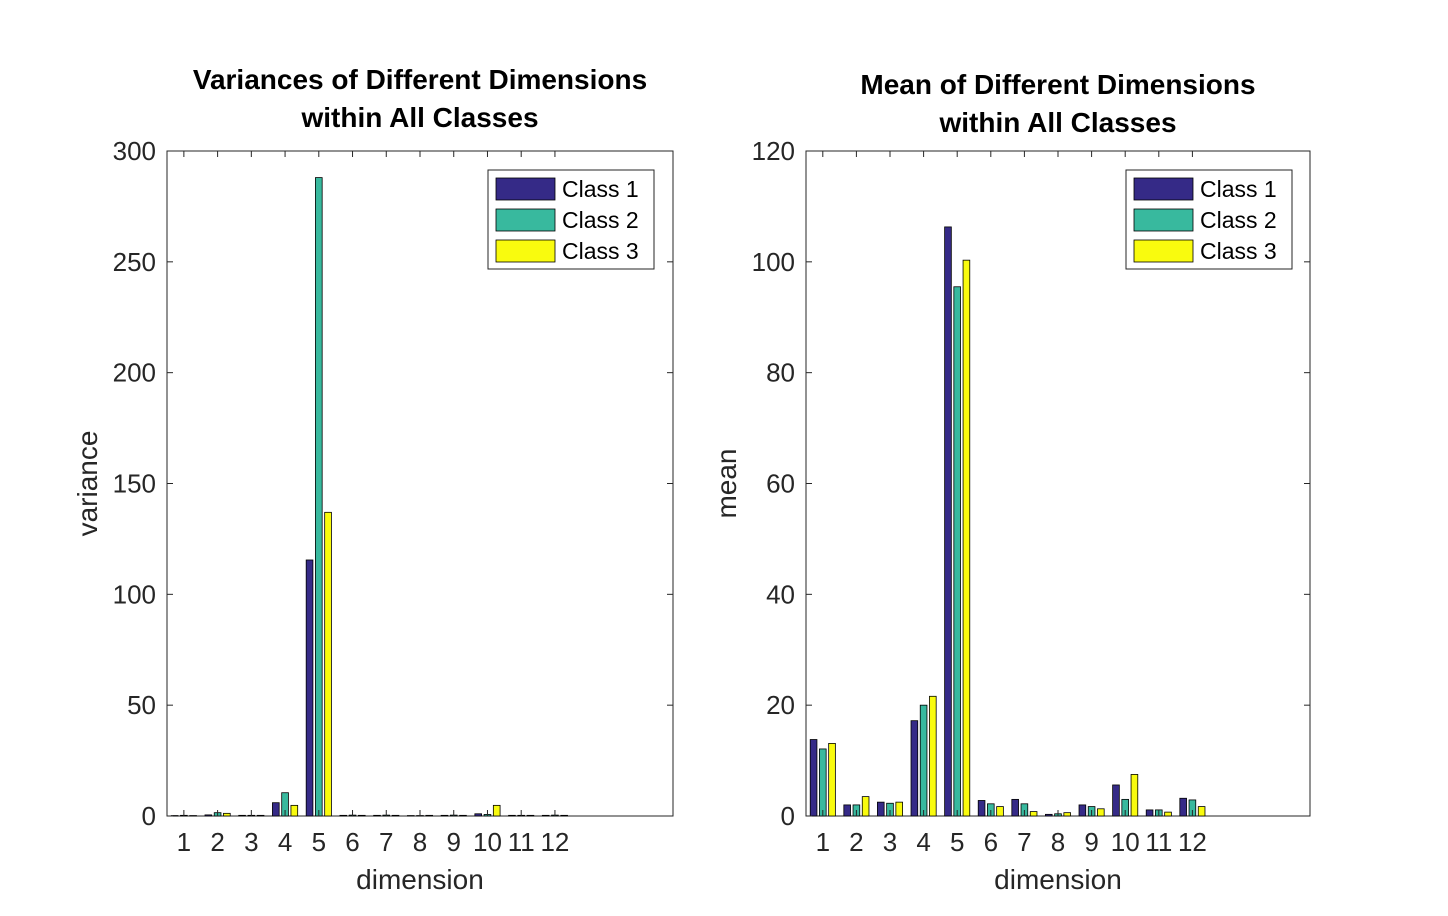 Image resolution: width=1448 pixels, height=916 pixels. I want to click on y-tick-label: 120, so click(773, 151).